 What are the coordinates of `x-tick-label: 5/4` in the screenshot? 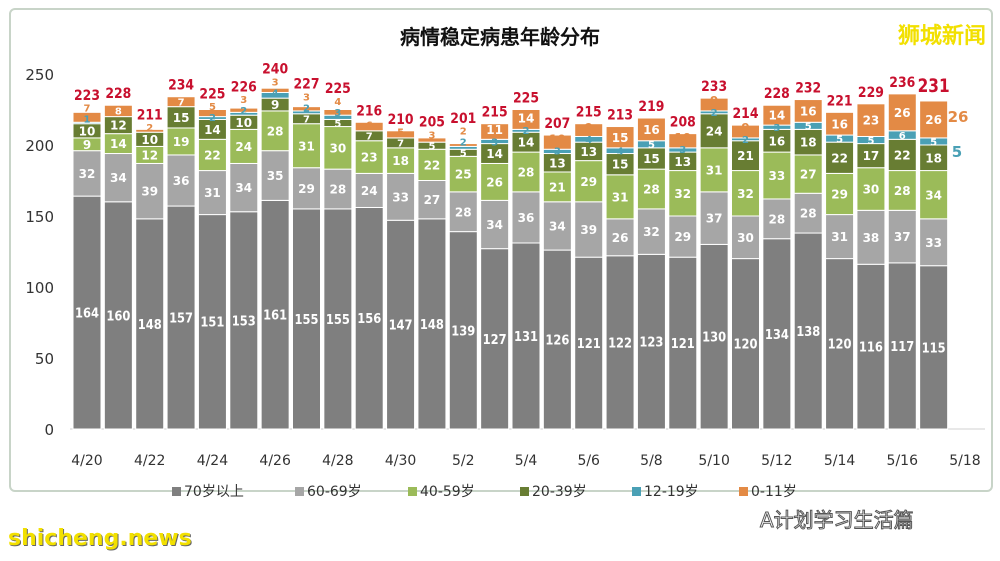 It's located at (526, 461).